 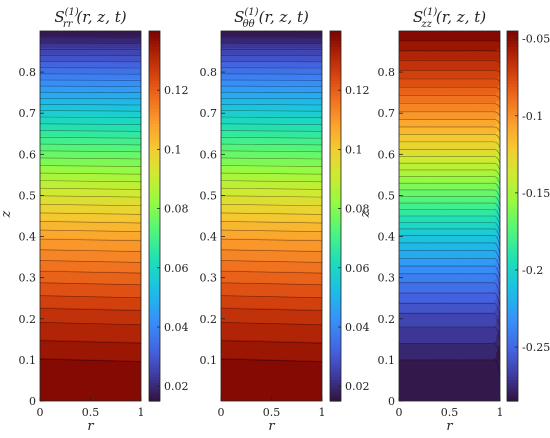 I want to click on contour-line, so click(x=271, y=272).